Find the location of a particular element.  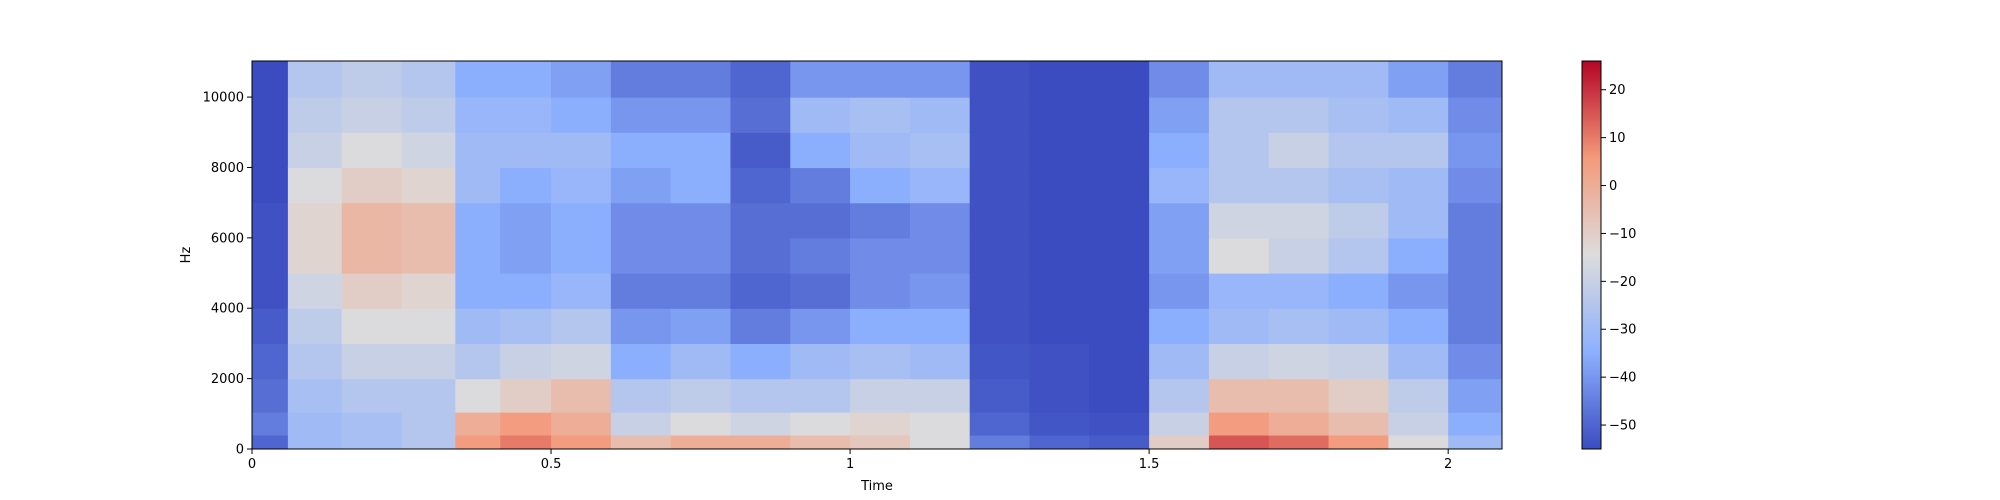

colorbar-tick-label: 20 is located at coordinates (1617, 90).